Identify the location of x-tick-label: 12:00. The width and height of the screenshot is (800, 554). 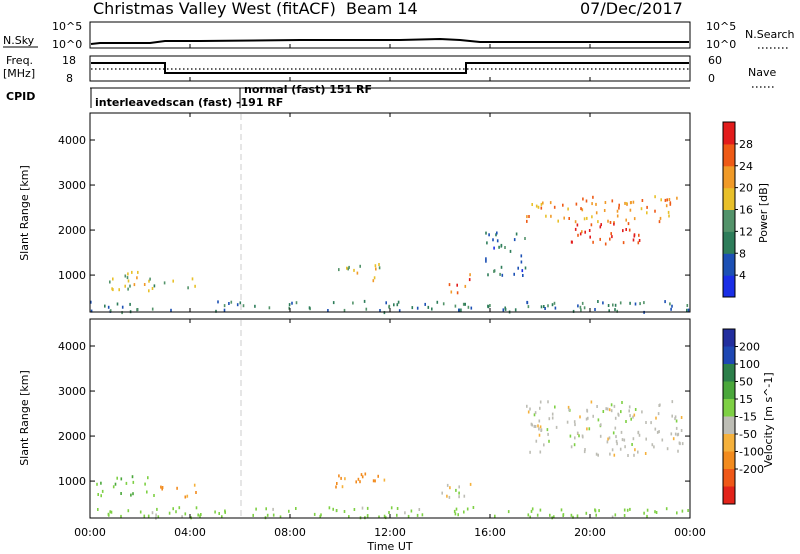
(390, 532).